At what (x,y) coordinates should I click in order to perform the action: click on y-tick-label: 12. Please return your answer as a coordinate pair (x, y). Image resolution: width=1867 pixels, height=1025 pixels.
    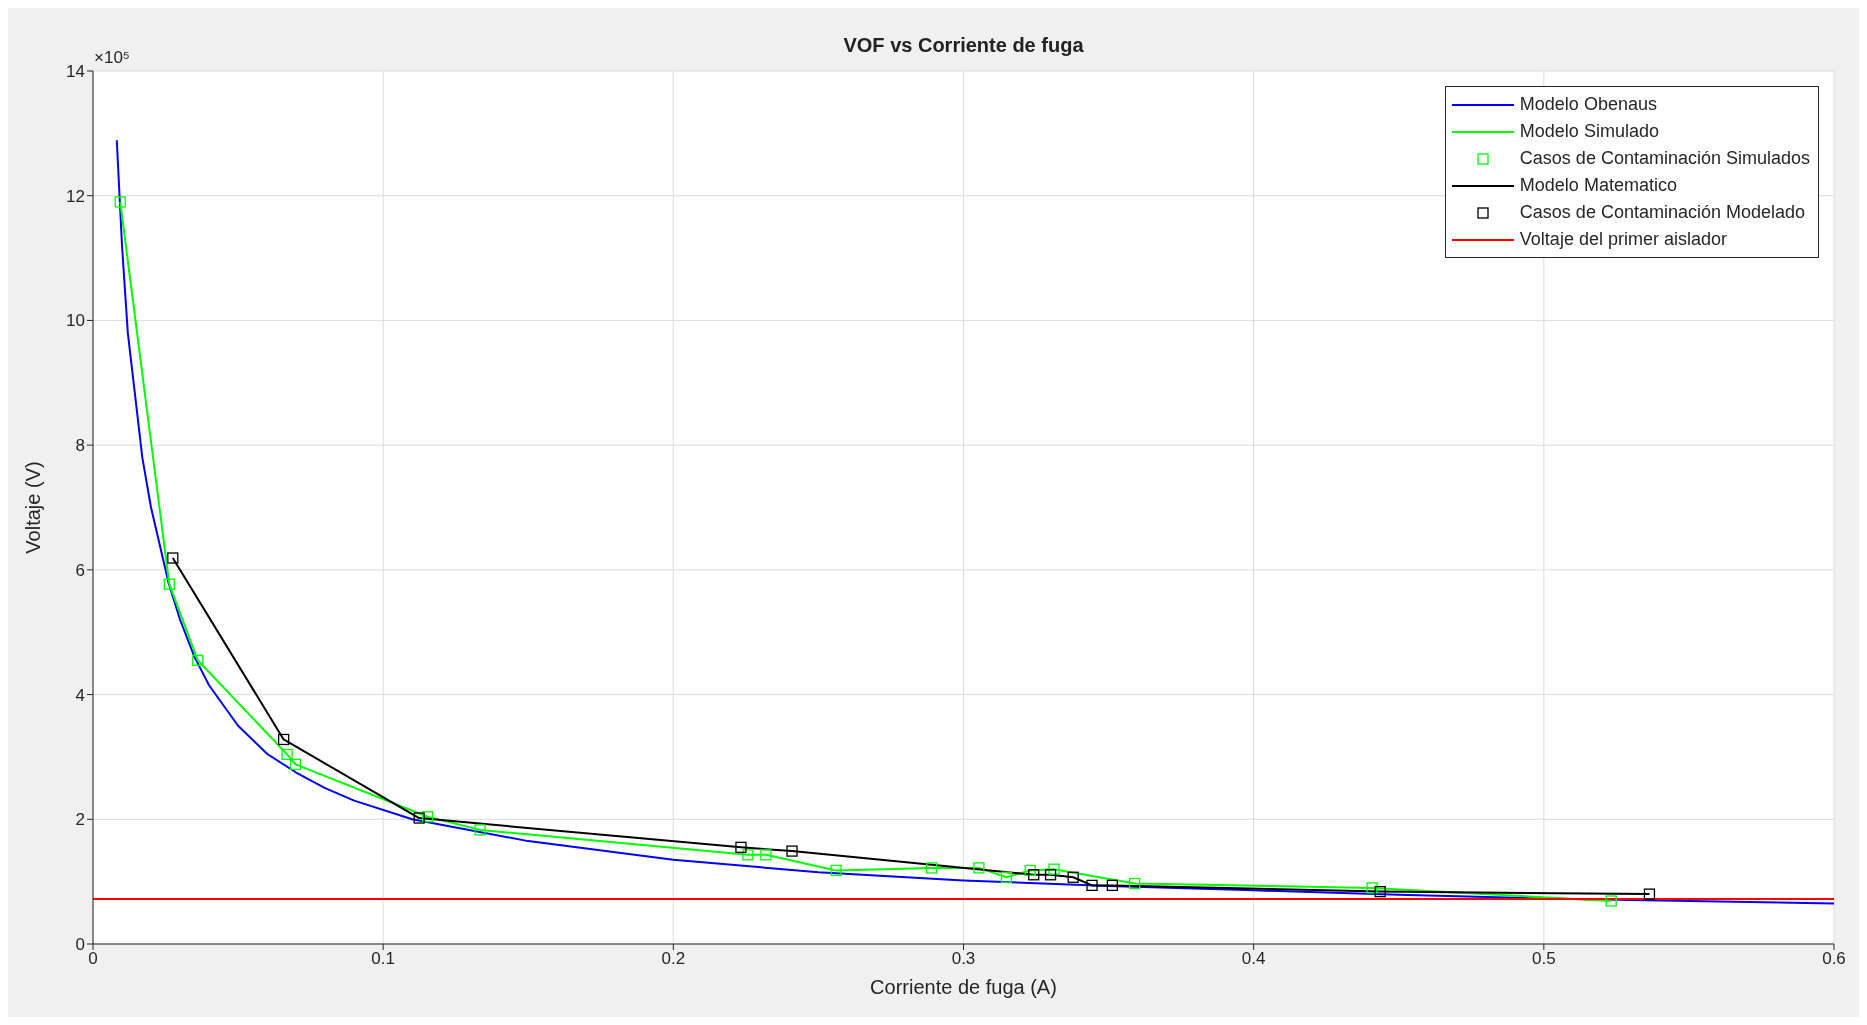
    Looking at the image, I should click on (75, 196).